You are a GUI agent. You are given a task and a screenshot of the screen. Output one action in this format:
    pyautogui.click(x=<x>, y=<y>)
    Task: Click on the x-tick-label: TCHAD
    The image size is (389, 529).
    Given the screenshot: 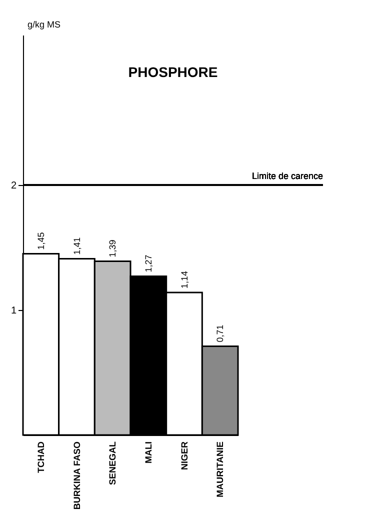 What is the action you would take?
    pyautogui.click(x=41, y=457)
    